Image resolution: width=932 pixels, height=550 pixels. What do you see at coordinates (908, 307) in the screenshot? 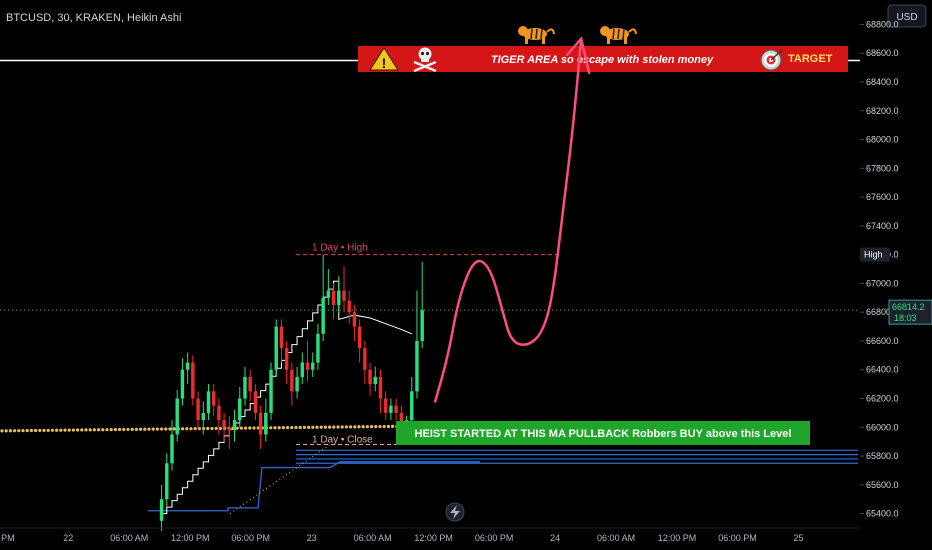
I see `last-price-label: 66814.2` at bounding box center [908, 307].